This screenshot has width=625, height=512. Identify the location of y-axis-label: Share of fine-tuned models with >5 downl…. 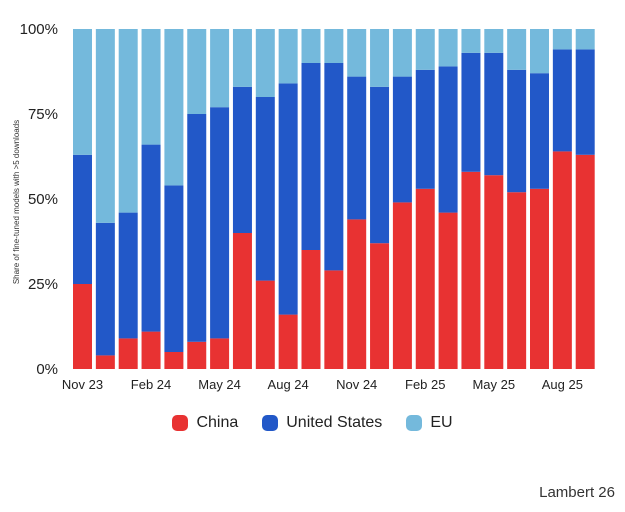
(16, 202).